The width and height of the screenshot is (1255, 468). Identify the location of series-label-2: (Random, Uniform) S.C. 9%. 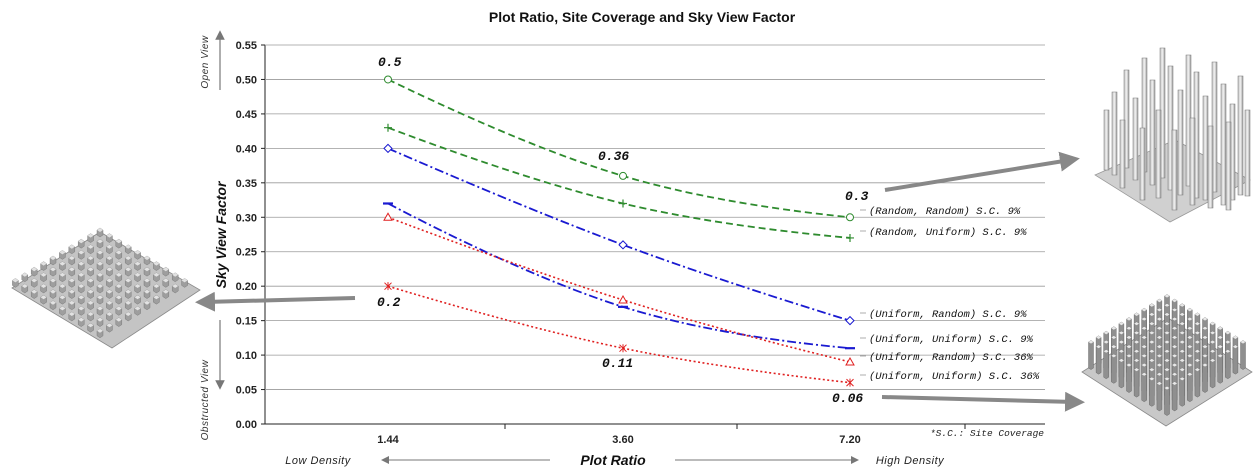
(948, 233).